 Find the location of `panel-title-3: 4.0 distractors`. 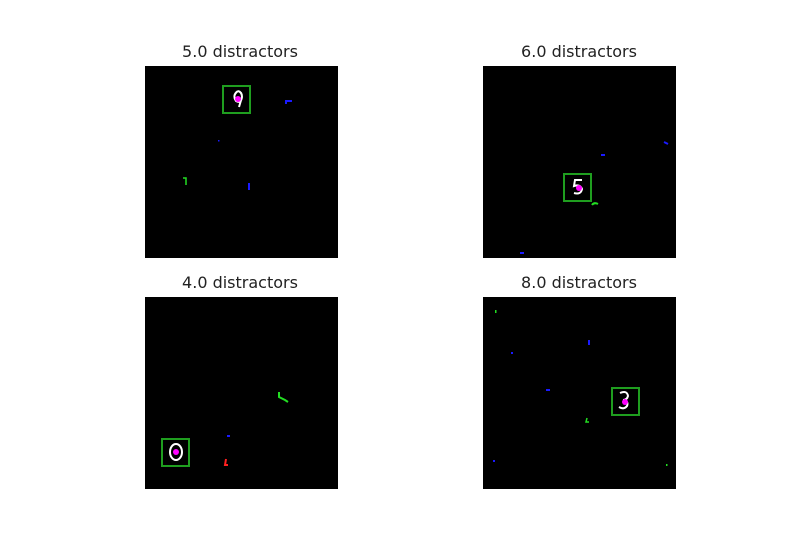

panel-title-3: 4.0 distractors is located at coordinates (240, 282).